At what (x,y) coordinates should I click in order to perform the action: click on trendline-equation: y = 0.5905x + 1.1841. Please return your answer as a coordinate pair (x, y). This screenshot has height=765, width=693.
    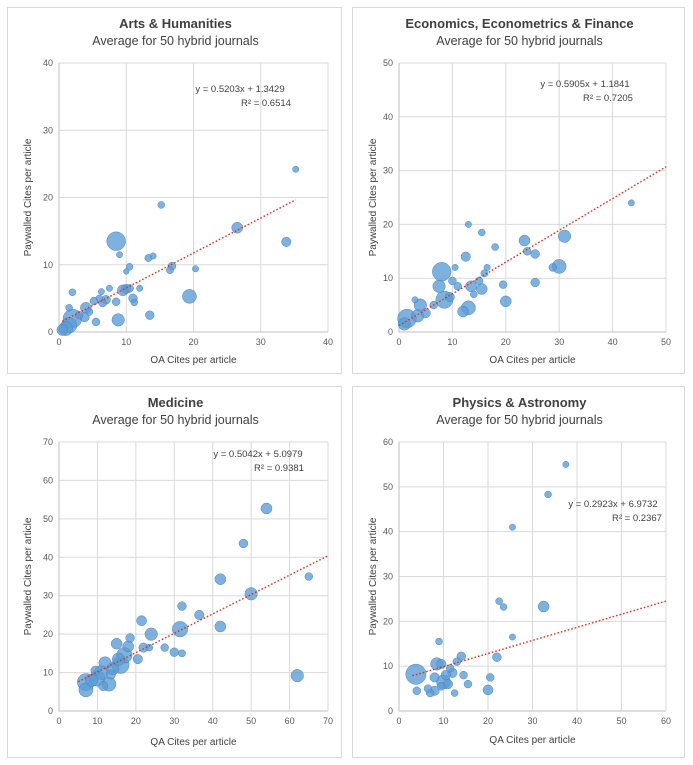
    Looking at the image, I should click on (584, 84).